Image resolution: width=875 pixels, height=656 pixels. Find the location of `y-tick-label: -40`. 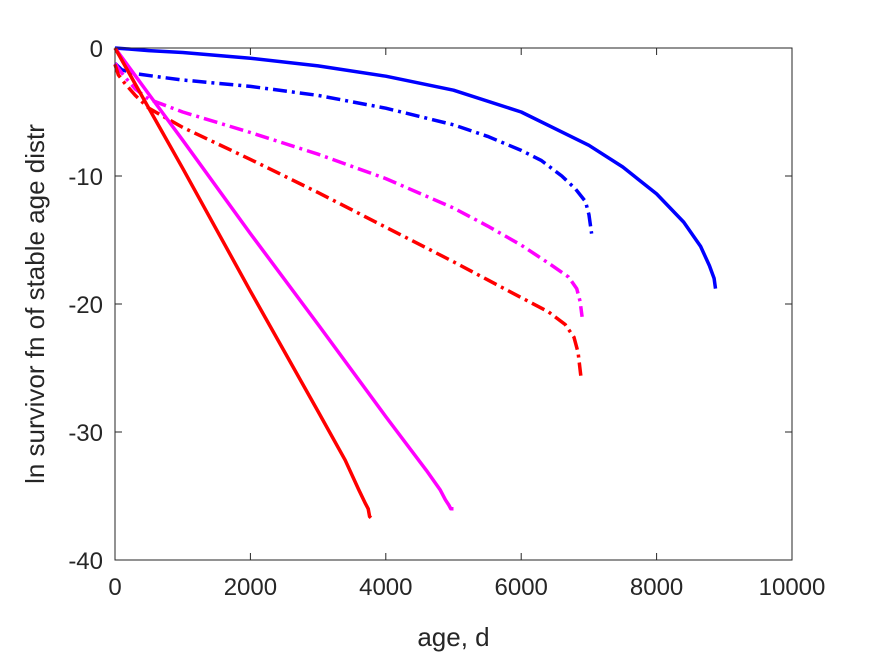

y-tick-label: -40 is located at coordinates (85, 561).